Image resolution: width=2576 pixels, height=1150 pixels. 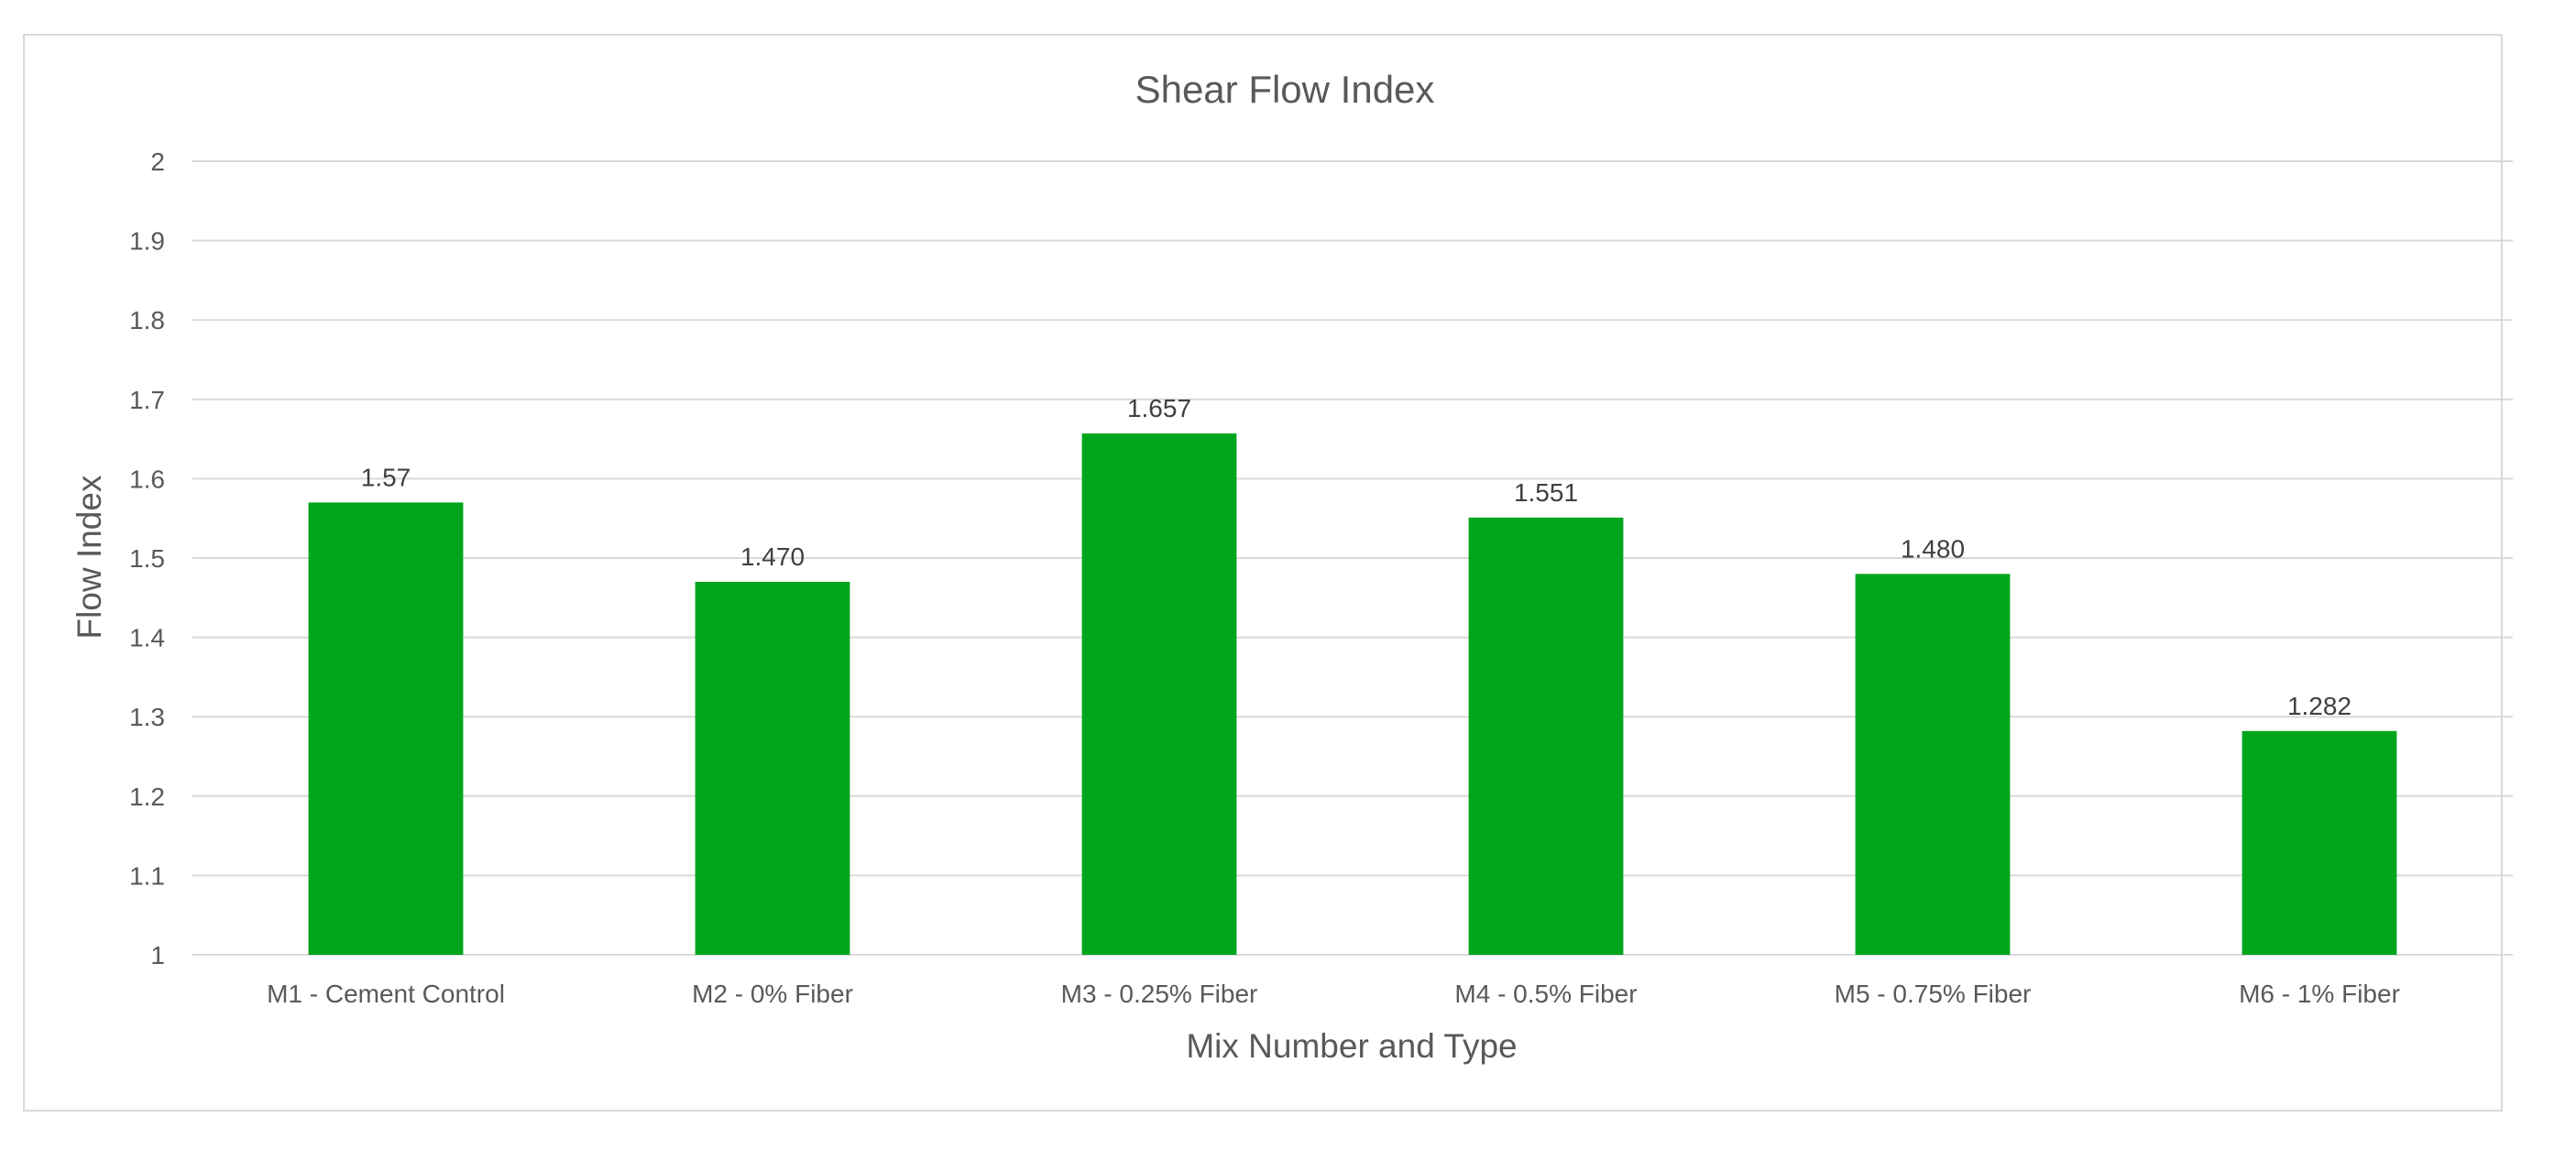 What do you see at coordinates (1546, 492) in the screenshot?
I see `data-label: 1.551` at bounding box center [1546, 492].